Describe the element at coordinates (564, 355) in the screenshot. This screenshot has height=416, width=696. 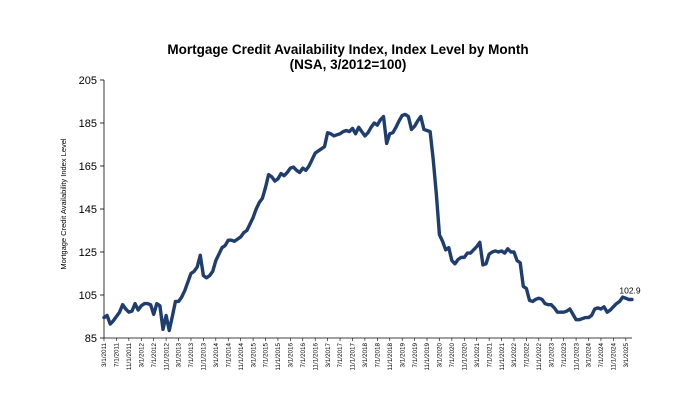
I see `x-tick-label: 7/1/2023` at that location.